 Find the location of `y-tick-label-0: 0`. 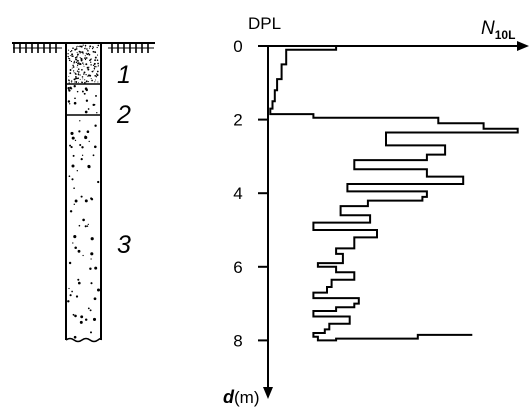

y-tick-label-0: 0 is located at coordinates (237, 46).